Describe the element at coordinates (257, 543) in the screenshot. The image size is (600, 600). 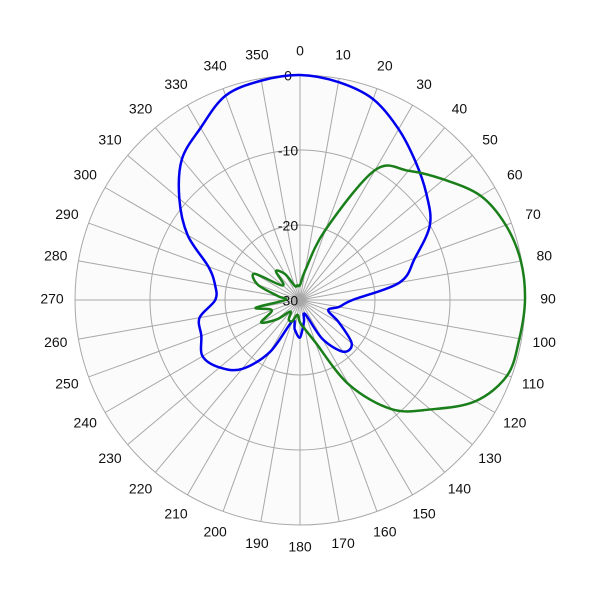
I see `angle-label: 190` at that location.